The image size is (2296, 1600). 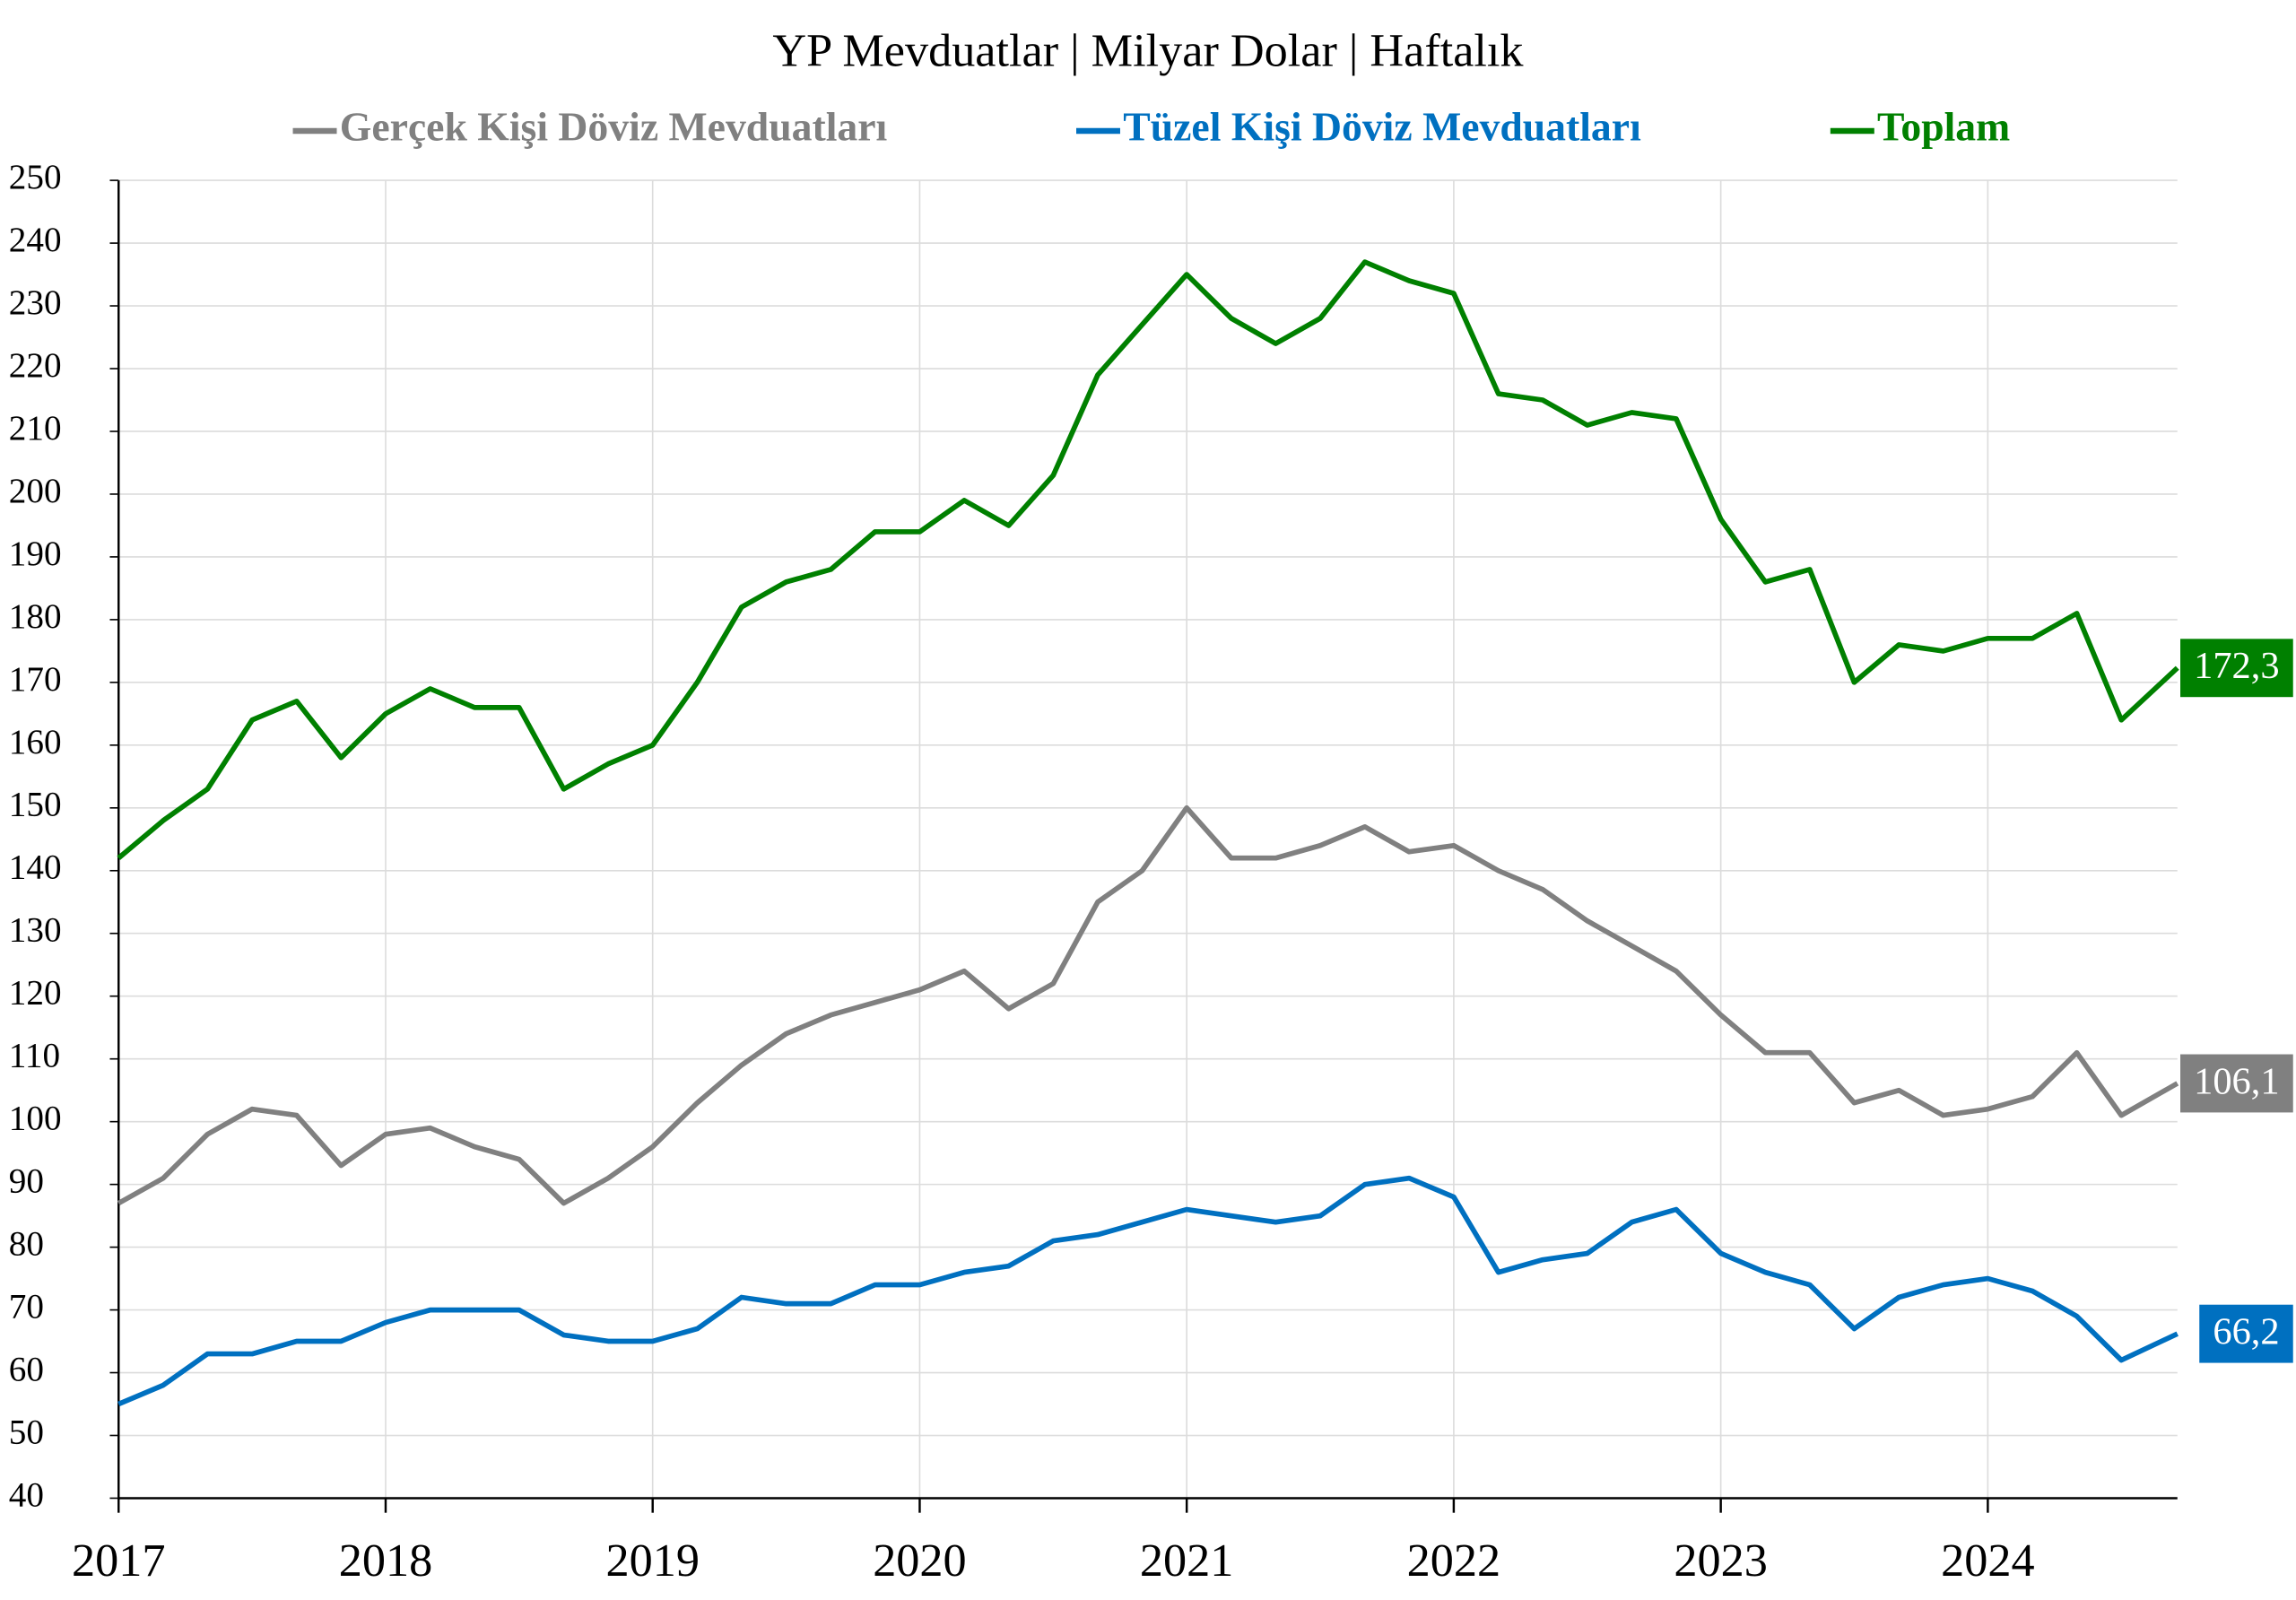 I want to click on x-tick-label: 2019, so click(x=652, y=1561).